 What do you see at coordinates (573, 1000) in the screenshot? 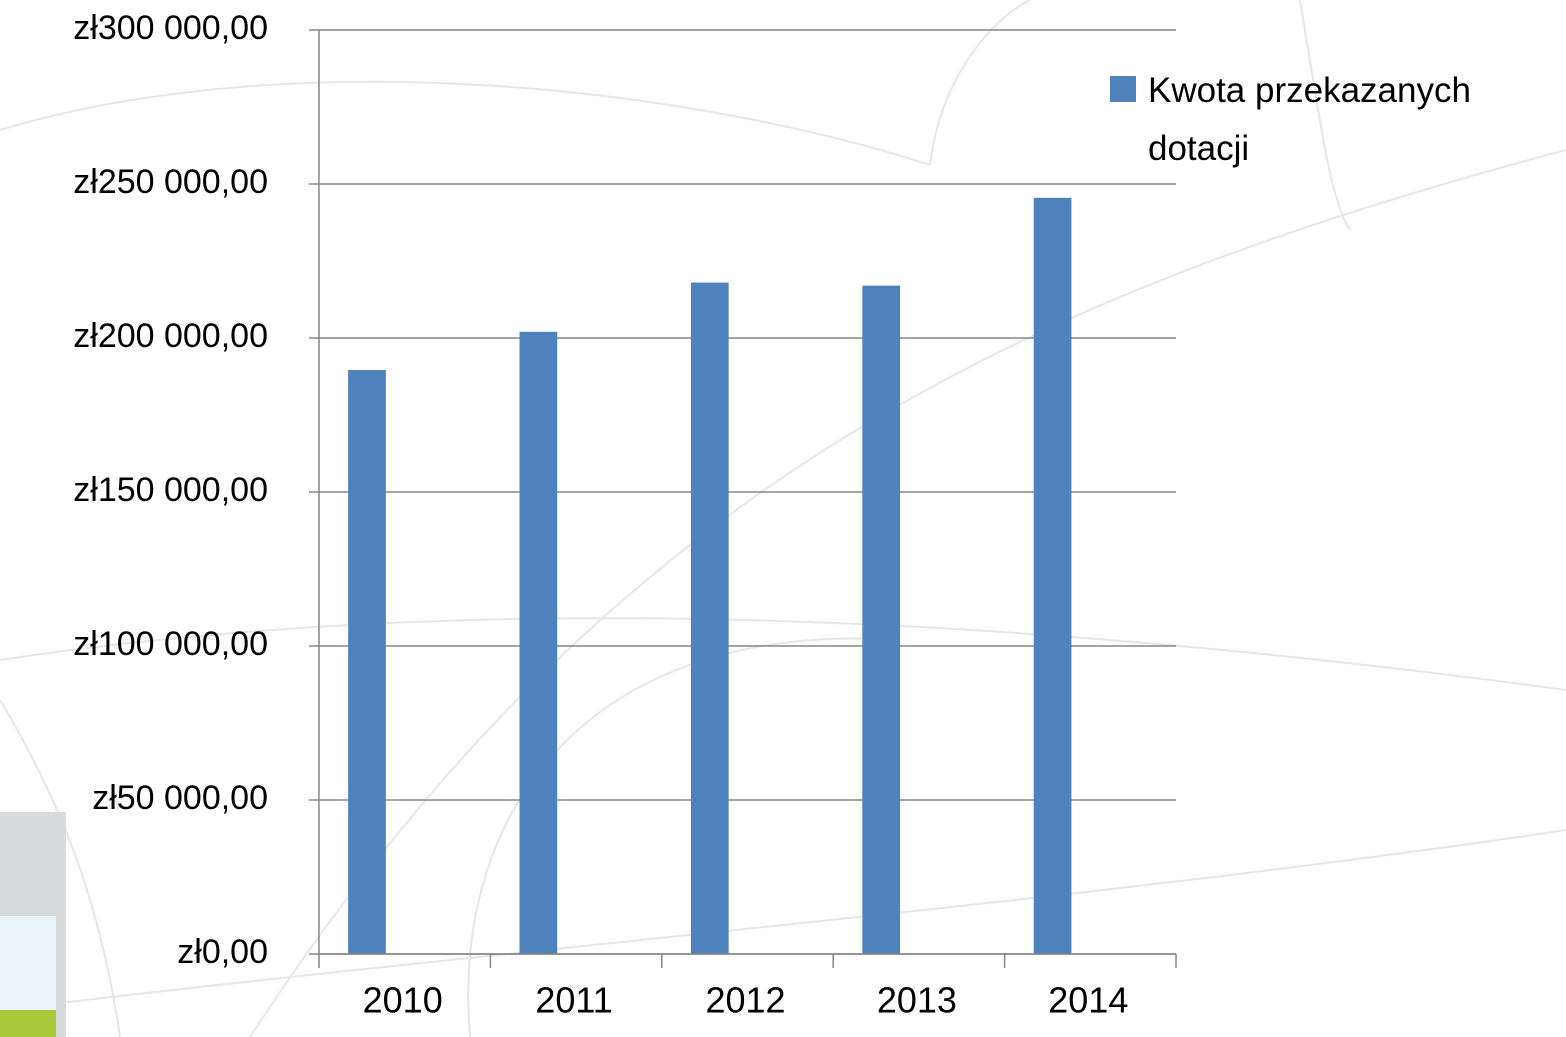
I see `x-tick-label: 2011` at bounding box center [573, 1000].